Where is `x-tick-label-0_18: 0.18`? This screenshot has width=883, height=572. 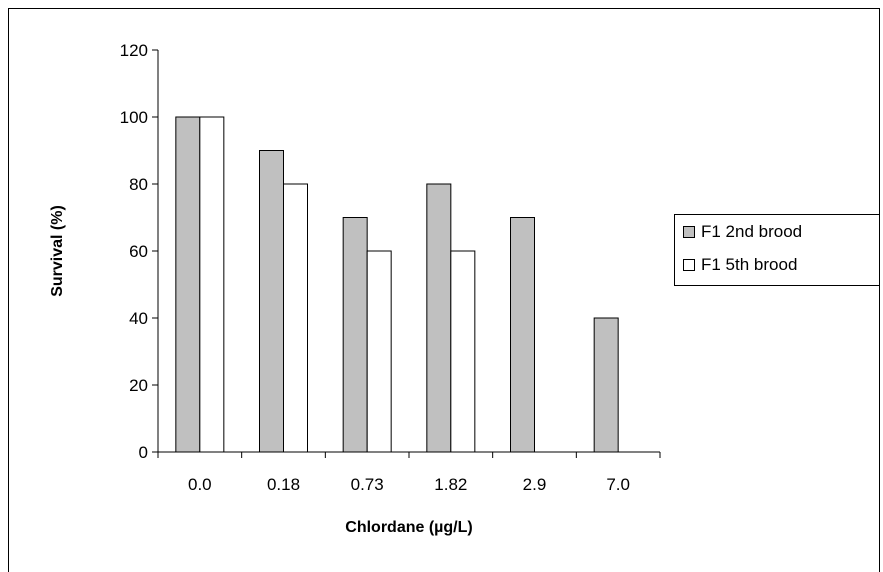
x-tick-label-0_18: 0.18 is located at coordinates (283, 484).